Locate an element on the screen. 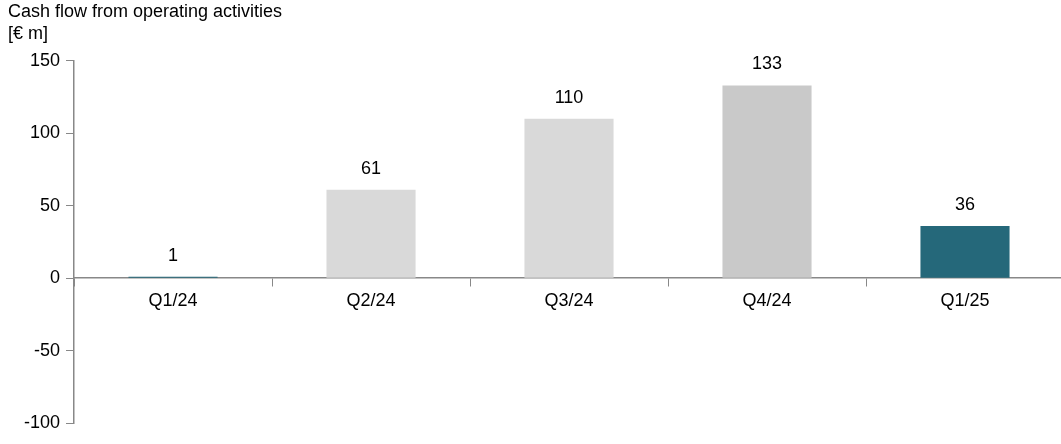  y-tick-label: -50 is located at coordinates (47, 349).